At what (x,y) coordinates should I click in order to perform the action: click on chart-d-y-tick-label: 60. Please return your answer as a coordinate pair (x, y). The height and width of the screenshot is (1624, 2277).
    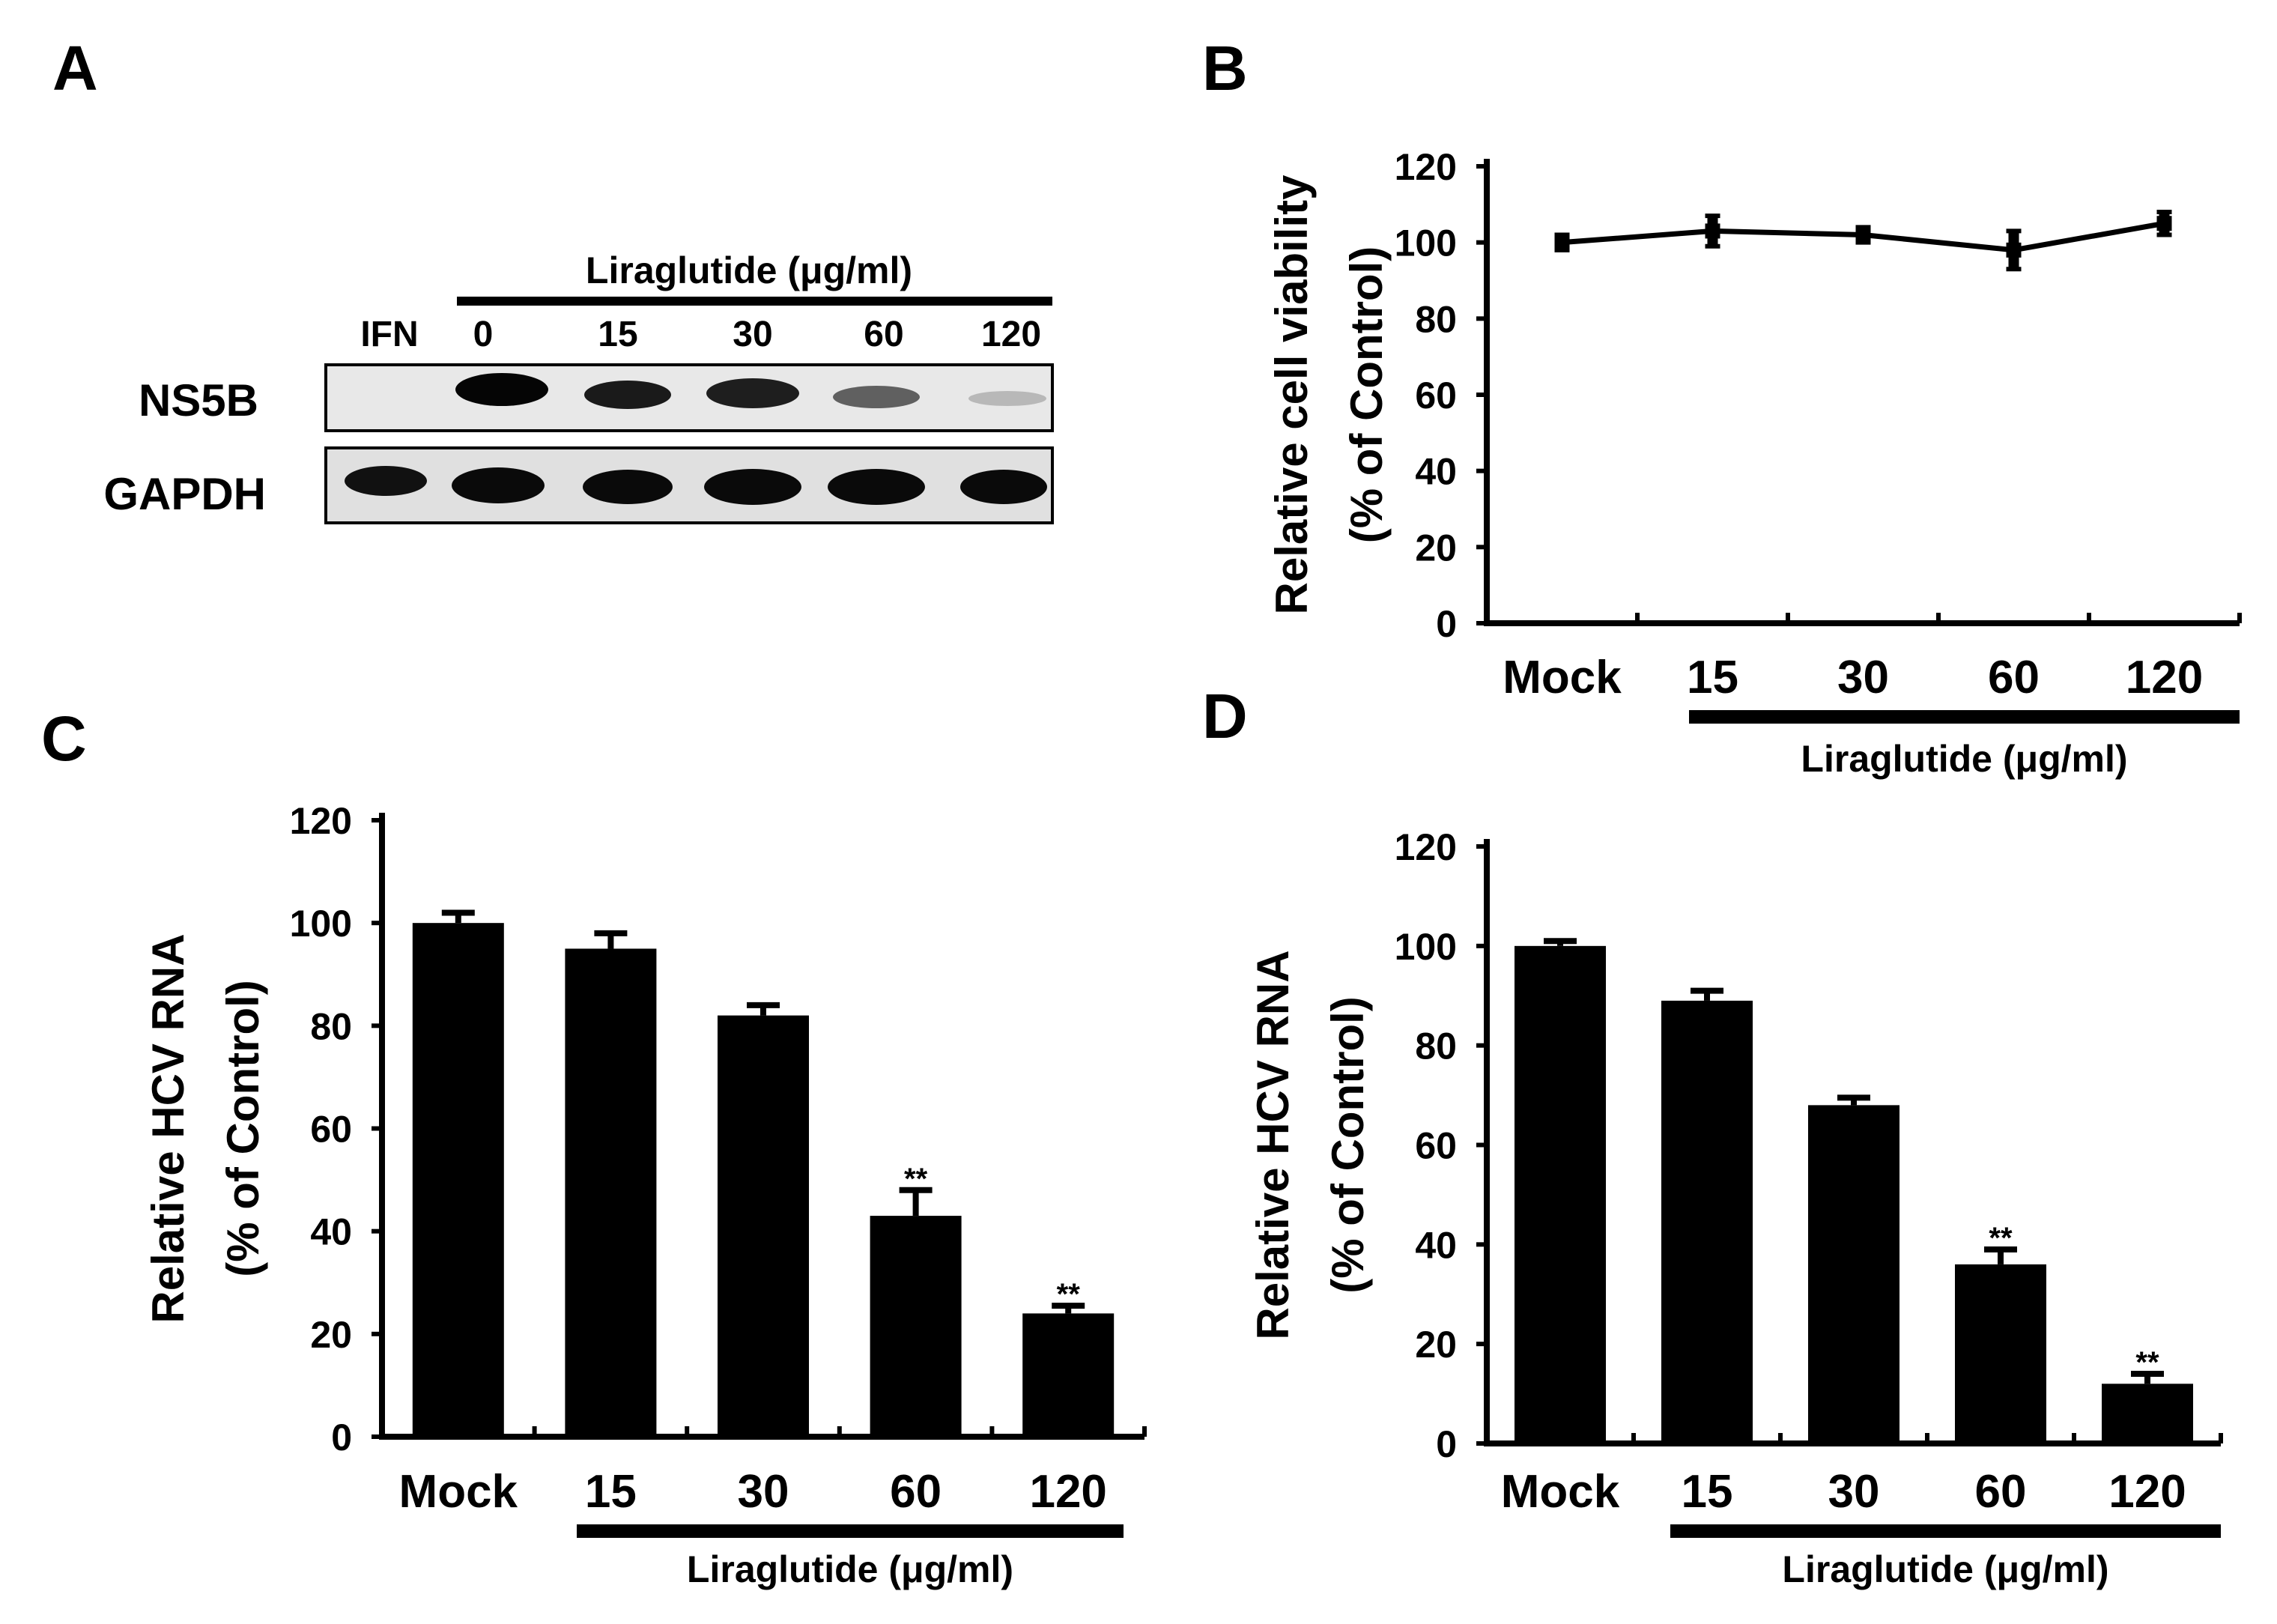
    Looking at the image, I should click on (1436, 1146).